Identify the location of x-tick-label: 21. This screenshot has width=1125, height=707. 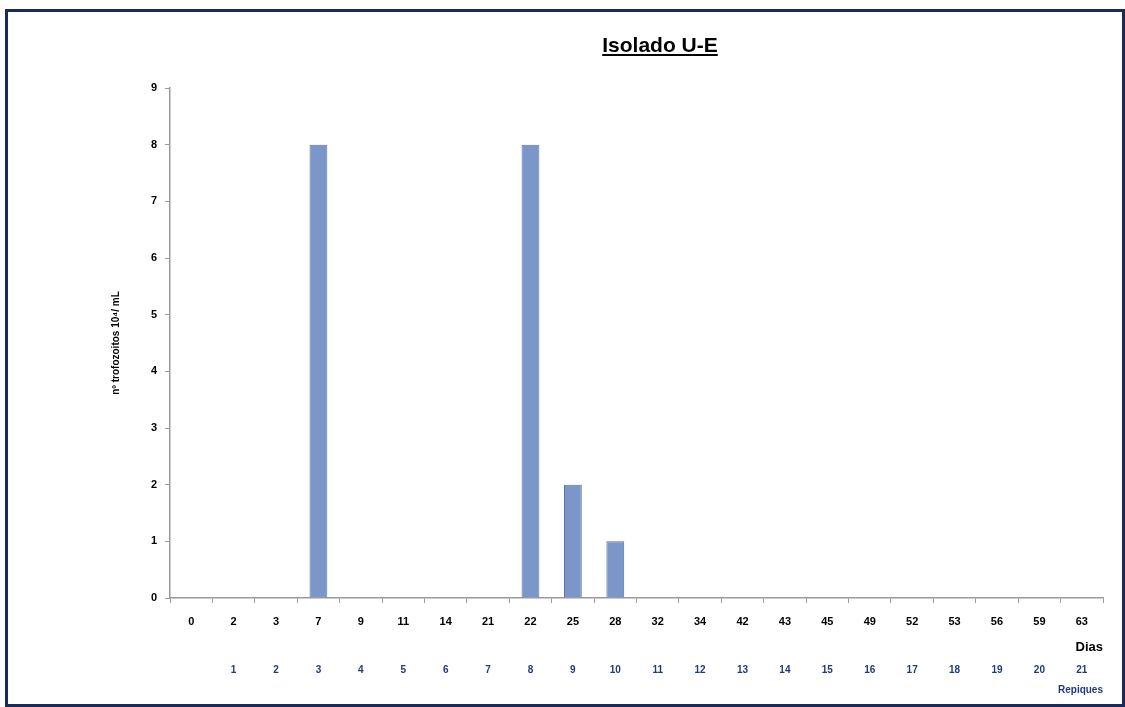
(488, 620).